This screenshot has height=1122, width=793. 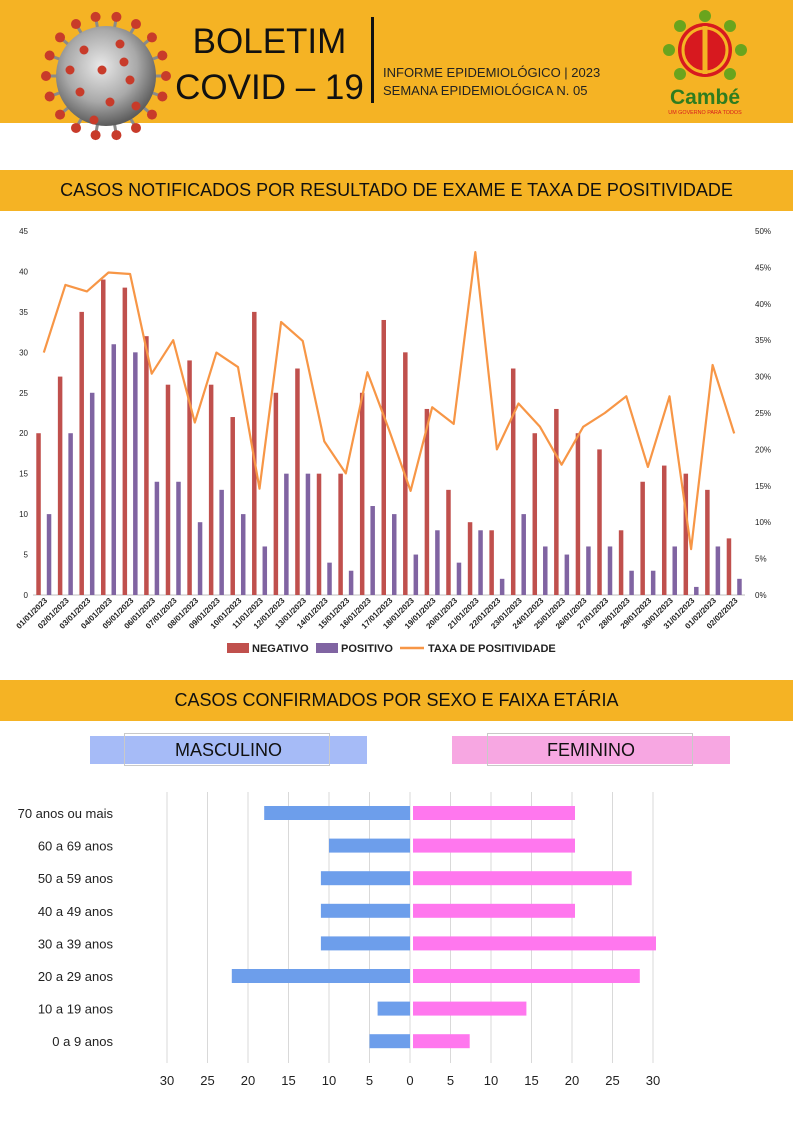 What do you see at coordinates (763, 522) in the screenshot?
I see `y2-tick-label: 10%` at bounding box center [763, 522].